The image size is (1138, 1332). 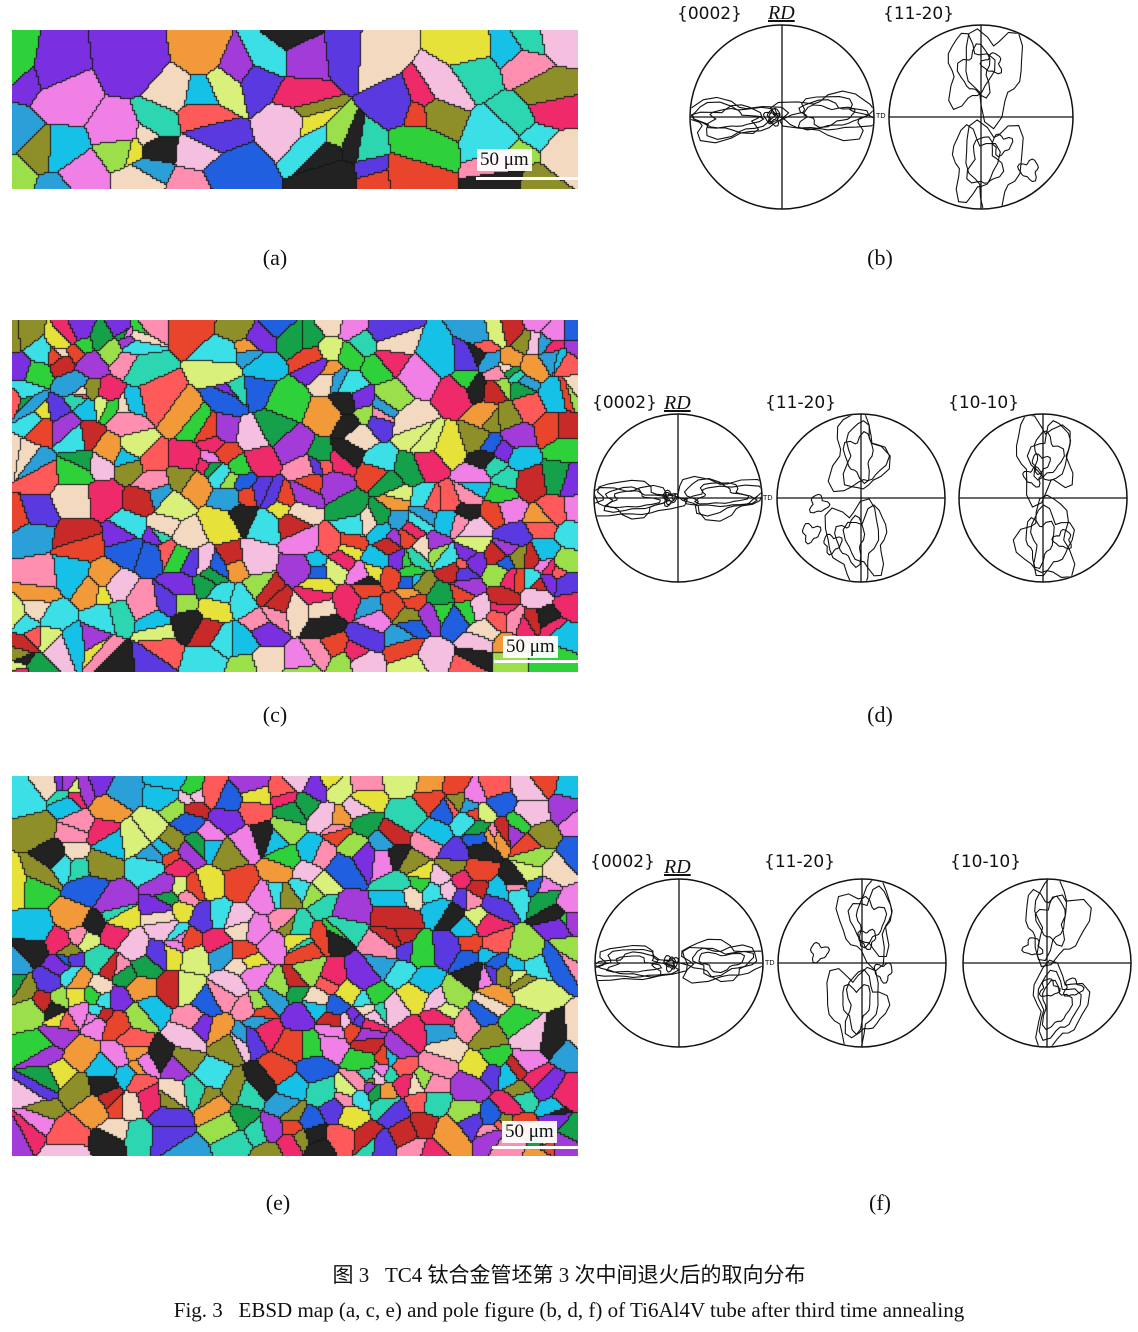 I want to click on scale-bar-c, so click(x=536, y=661).